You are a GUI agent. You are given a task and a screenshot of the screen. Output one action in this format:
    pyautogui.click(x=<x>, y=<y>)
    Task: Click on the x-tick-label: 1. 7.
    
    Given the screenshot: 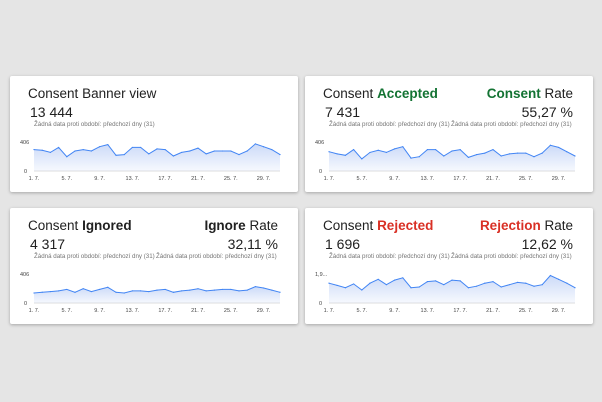 What is the action you would take?
    pyautogui.click(x=329, y=311)
    